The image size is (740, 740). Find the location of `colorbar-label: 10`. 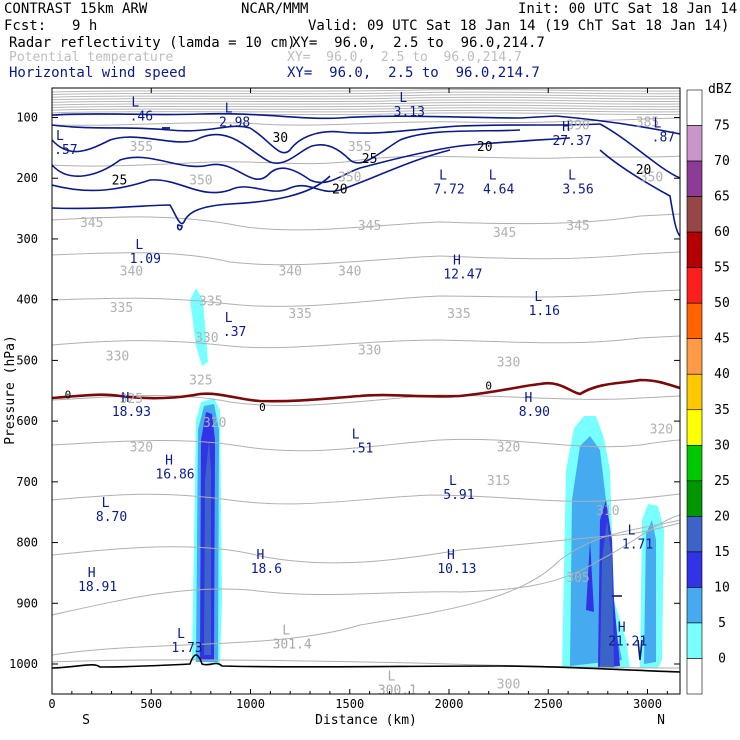

colorbar-label: 10 is located at coordinates (722, 587).